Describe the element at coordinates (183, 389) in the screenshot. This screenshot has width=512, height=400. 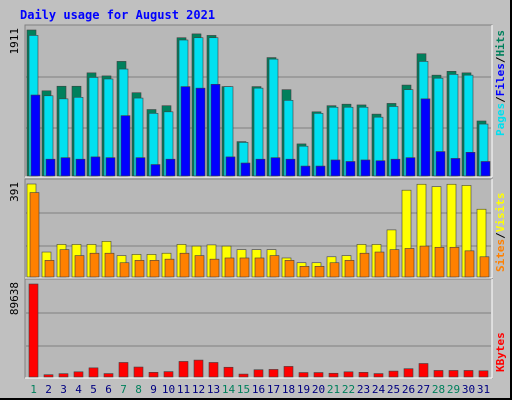
I see `x-tick-label-day-11: 11` at that location.